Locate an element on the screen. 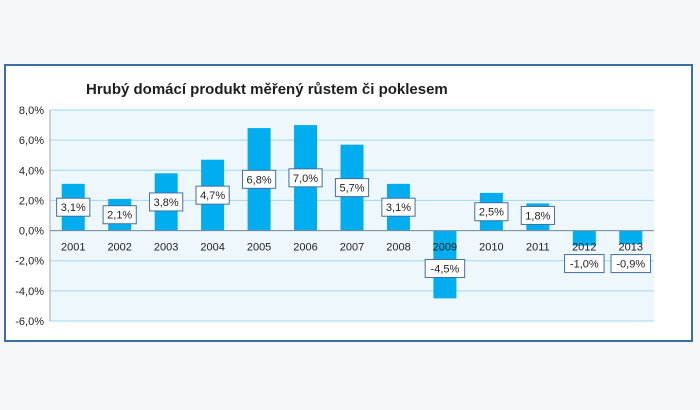 This screenshot has height=410, width=700. data-label: 4,7% is located at coordinates (212, 195).